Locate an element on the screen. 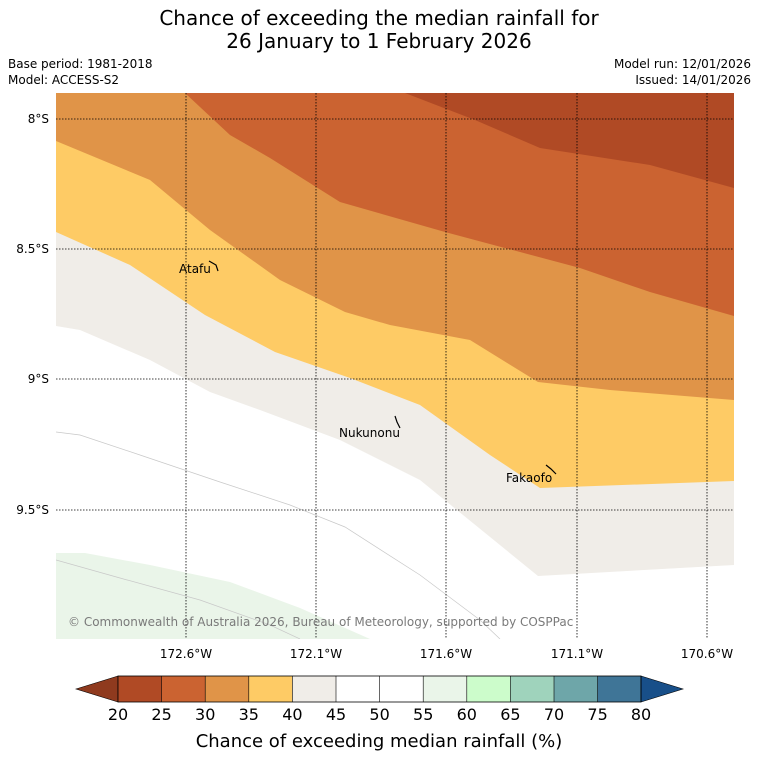 The height and width of the screenshot is (781, 758). colorbar-tick-30: 30 is located at coordinates (205, 714).